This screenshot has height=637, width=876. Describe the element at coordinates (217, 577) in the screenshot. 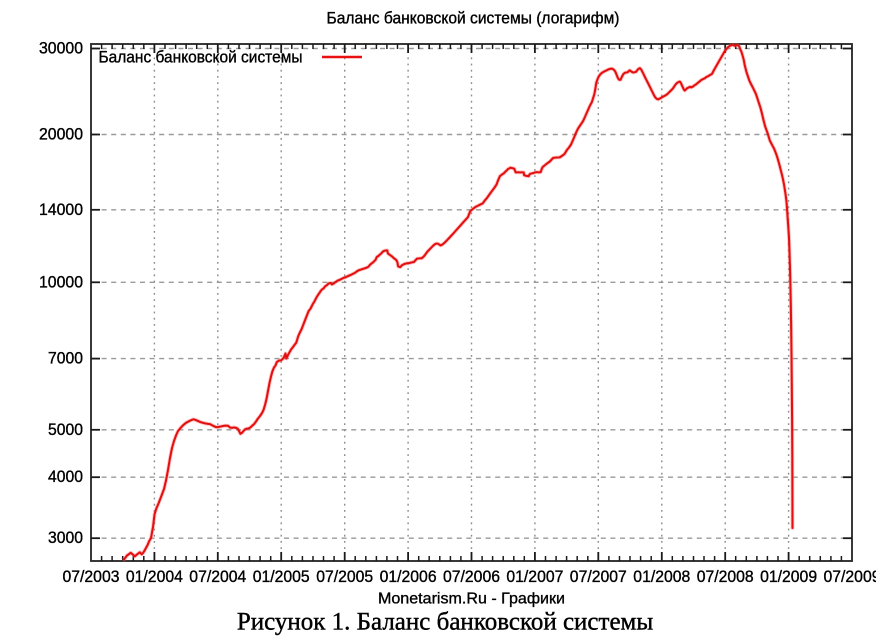

I see `svg-text: 07/2004` at that location.